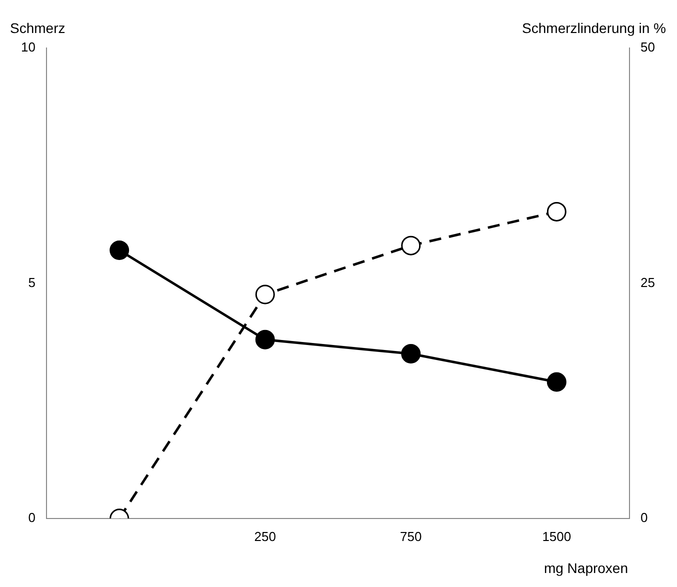 The height and width of the screenshot is (587, 677). I want to click on y2-tick-label: 25, so click(648, 282).